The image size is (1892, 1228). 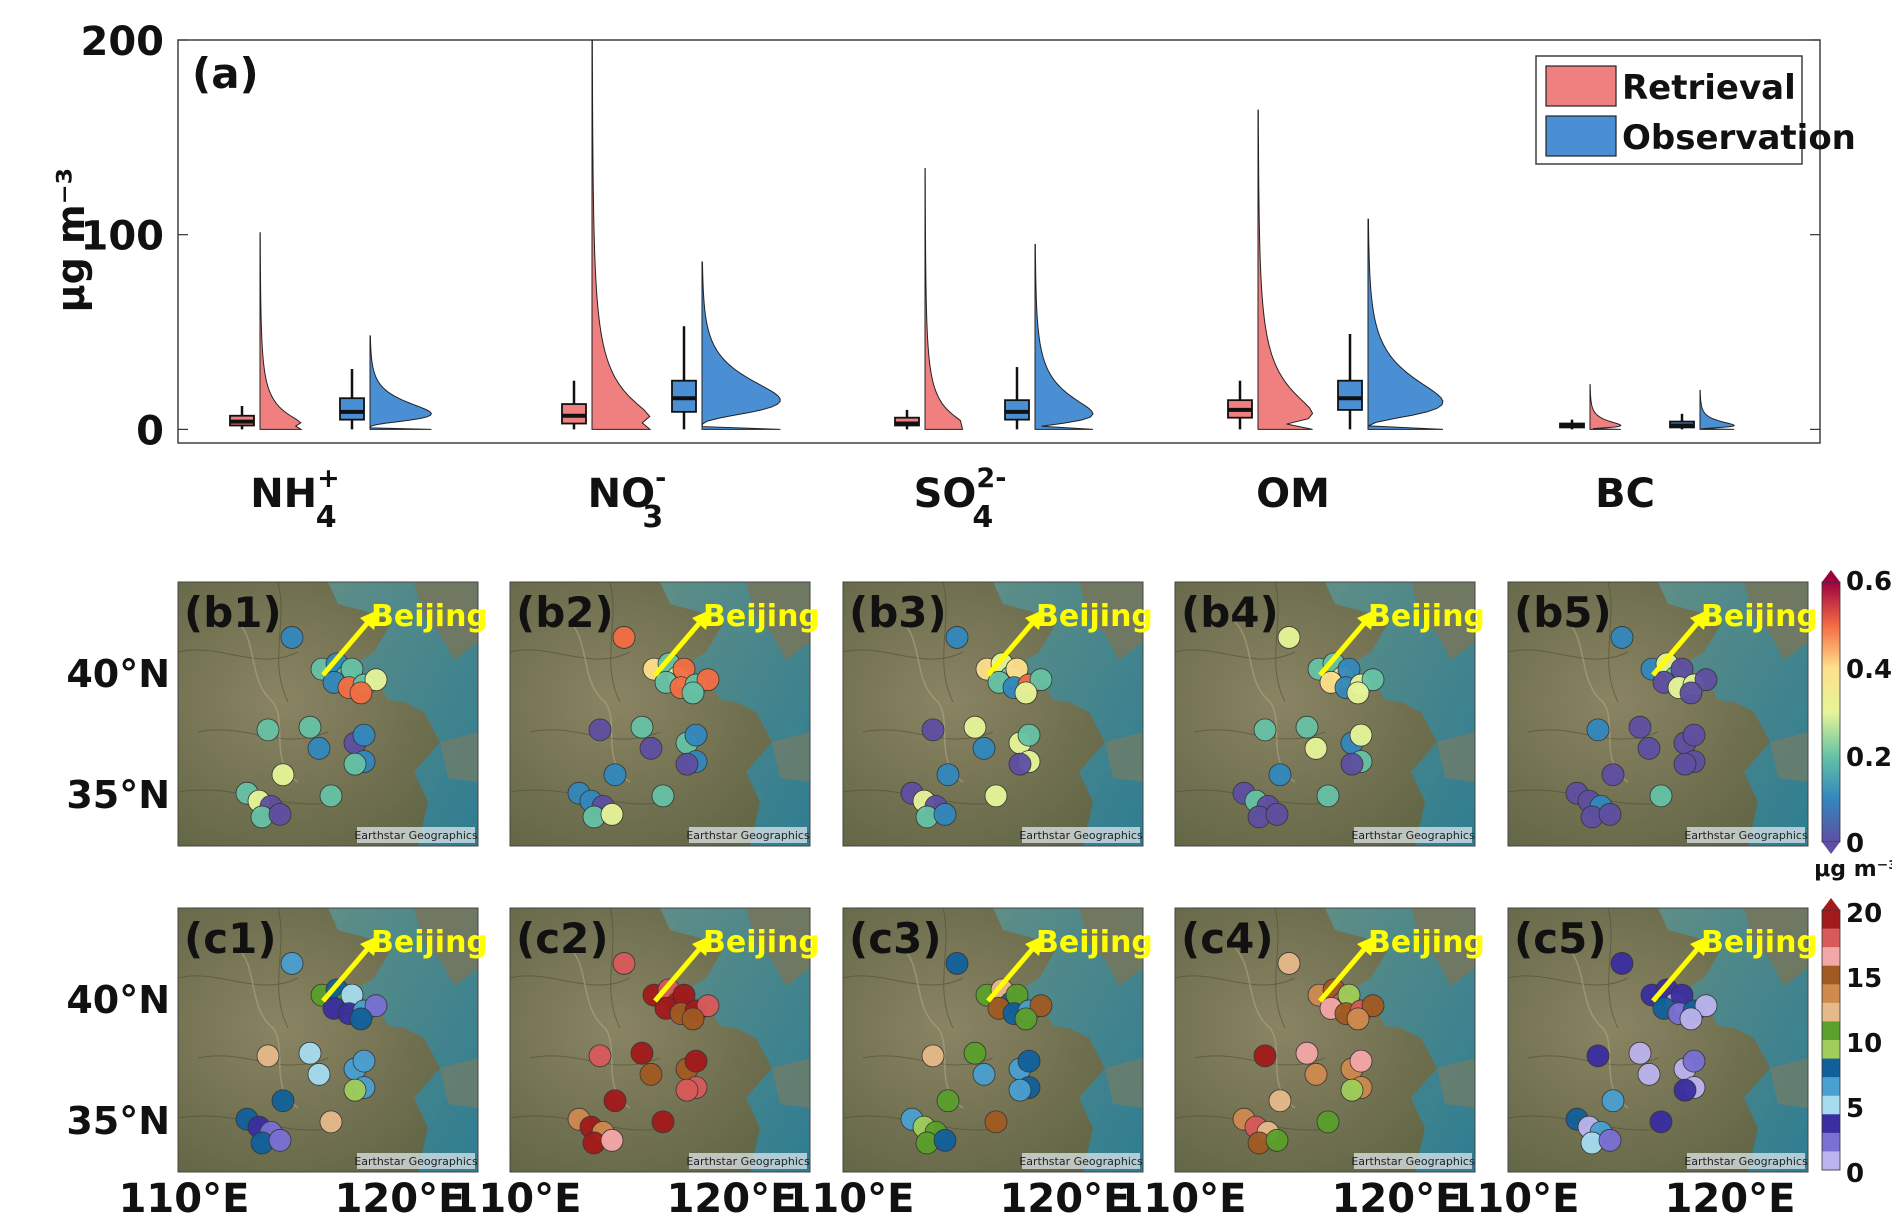 What do you see at coordinates (332, 714) in the screenshot?
I see `map-panel: Beijing (b1) Earthstar Geographics` at bounding box center [332, 714].